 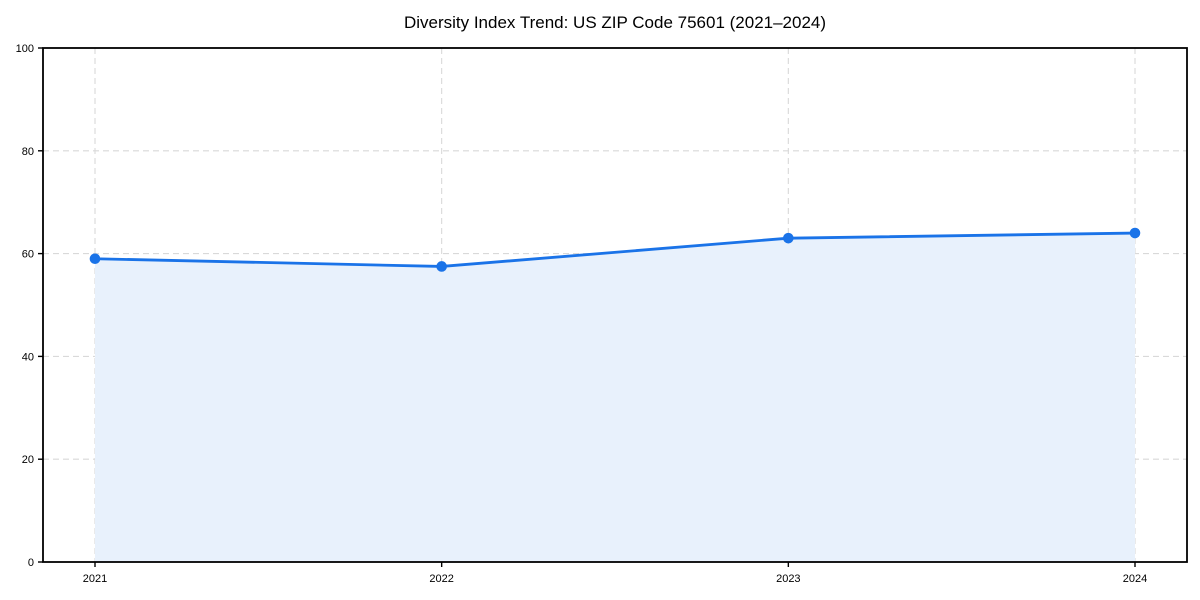 What do you see at coordinates (25, 49) in the screenshot?
I see `y-tick-label: 100` at bounding box center [25, 49].